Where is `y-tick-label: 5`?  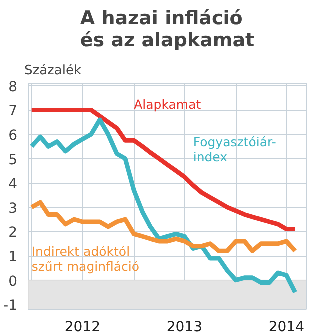 y-tick-label: 5 is located at coordinates (13, 160).